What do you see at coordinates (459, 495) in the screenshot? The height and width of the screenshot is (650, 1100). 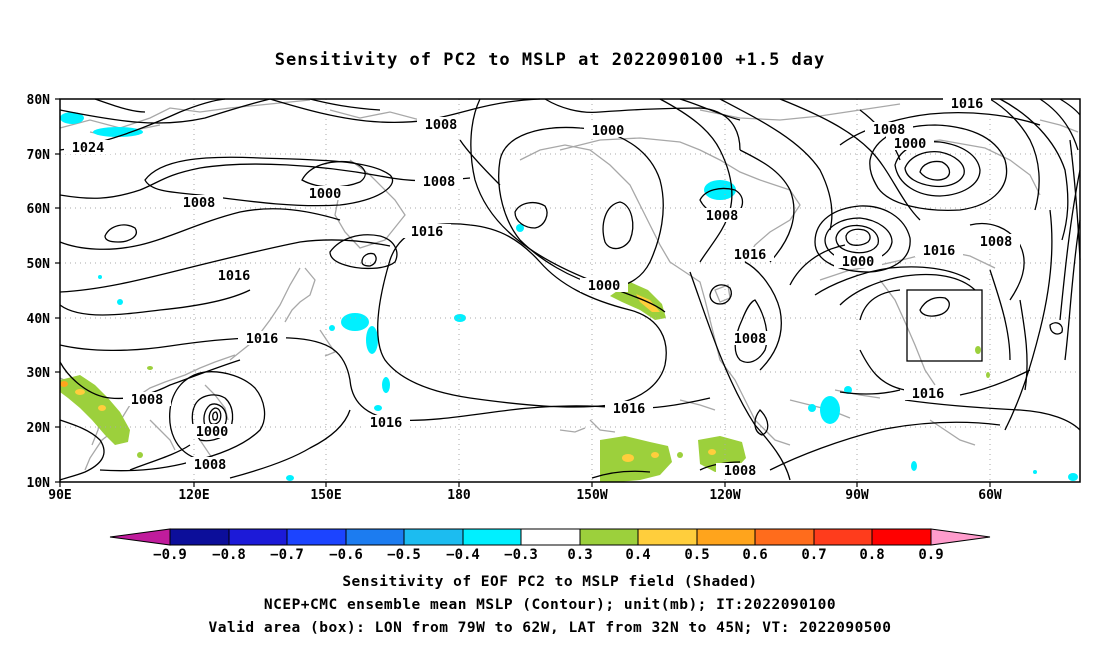 I see `lon-label: 180` at bounding box center [459, 495].